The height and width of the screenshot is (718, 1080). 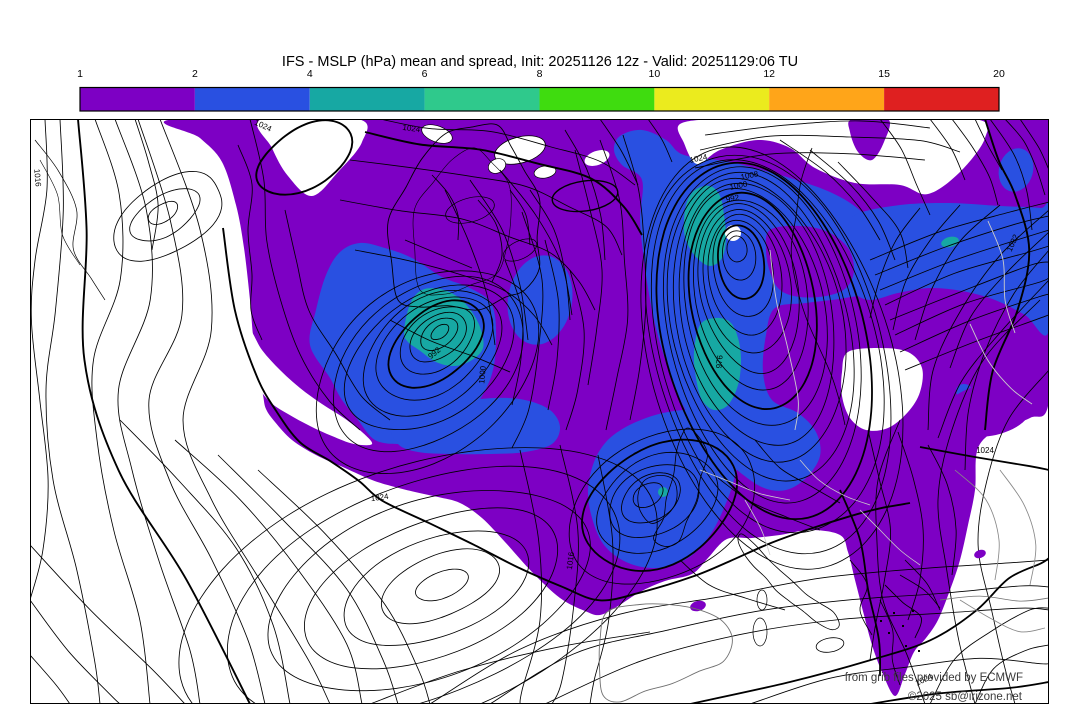 I want to click on svg-text: 10, so click(x=655, y=74).